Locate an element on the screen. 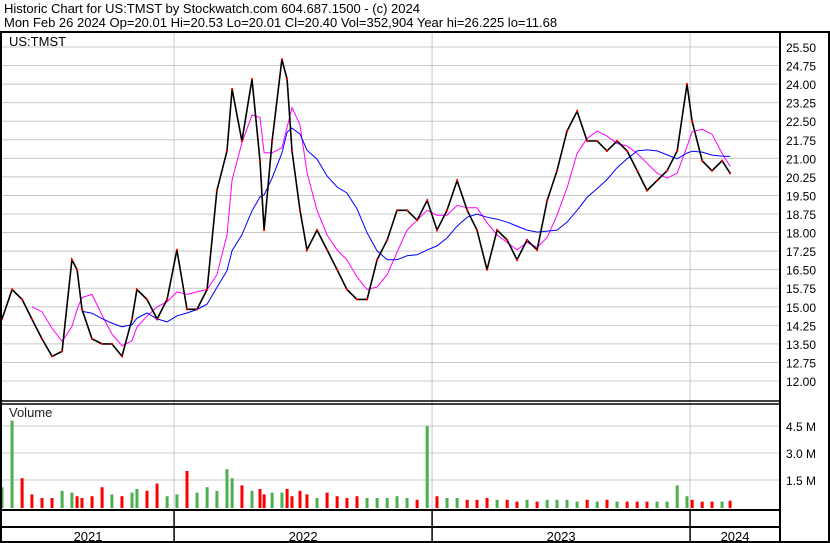 The width and height of the screenshot is (830, 543). price-tick-label: 24.75 is located at coordinates (801, 67).